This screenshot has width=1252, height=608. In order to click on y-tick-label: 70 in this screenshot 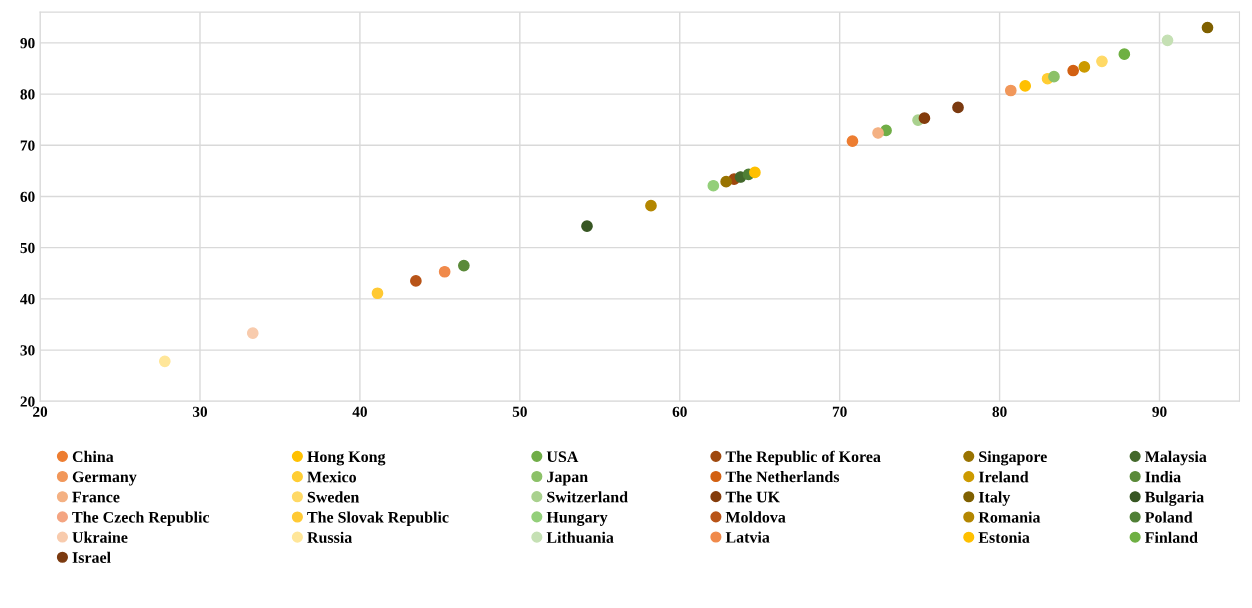, I will do `click(27, 145)`.